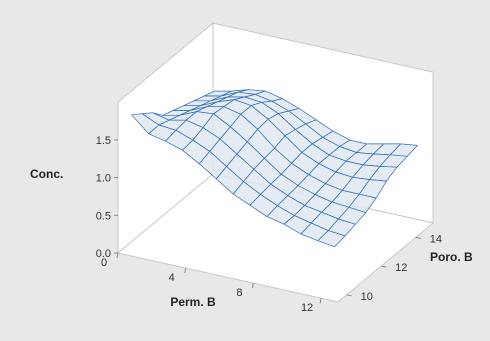 The height and width of the screenshot is (341, 490). Describe the element at coordinates (307, 308) in the screenshot. I see `x-tick-label: 12` at that location.